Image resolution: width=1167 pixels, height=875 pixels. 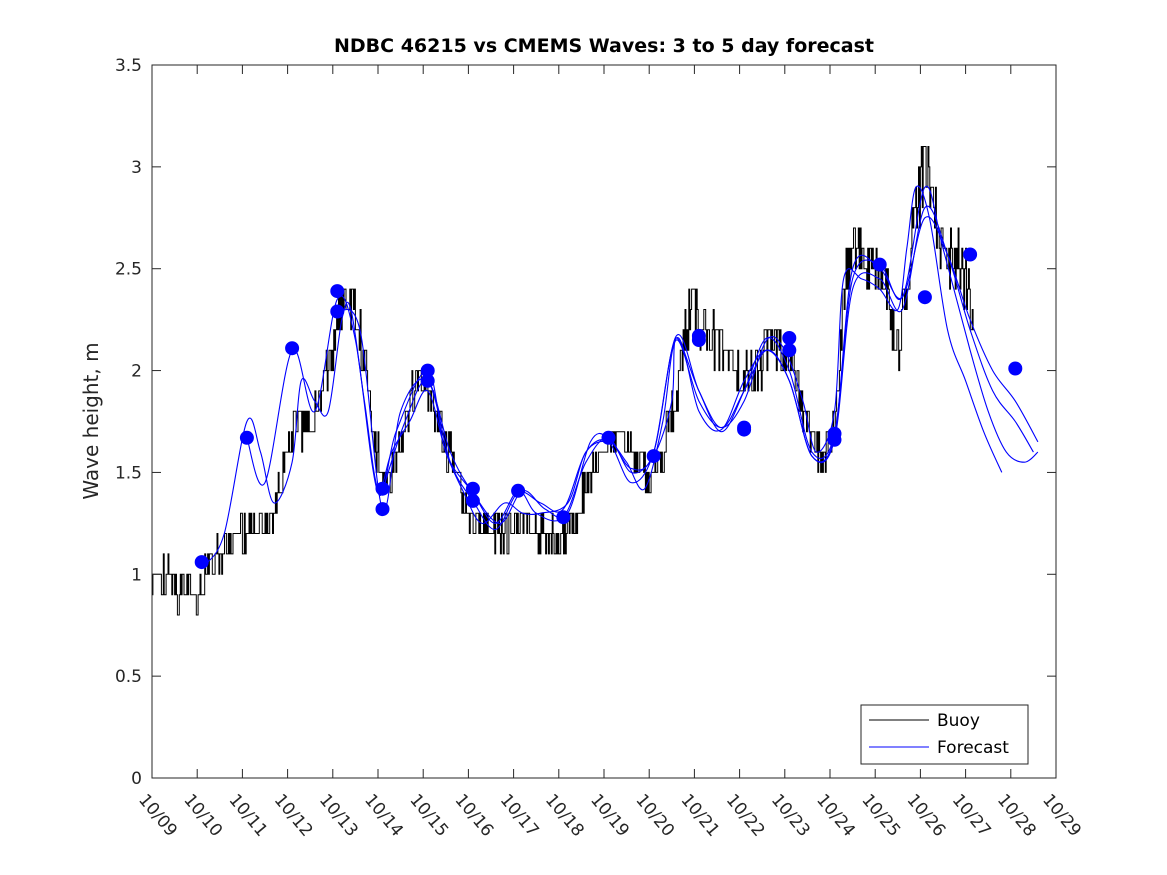 What do you see at coordinates (128, 677) in the screenshot?
I see `y-tick-label: 0.5` at bounding box center [128, 677].